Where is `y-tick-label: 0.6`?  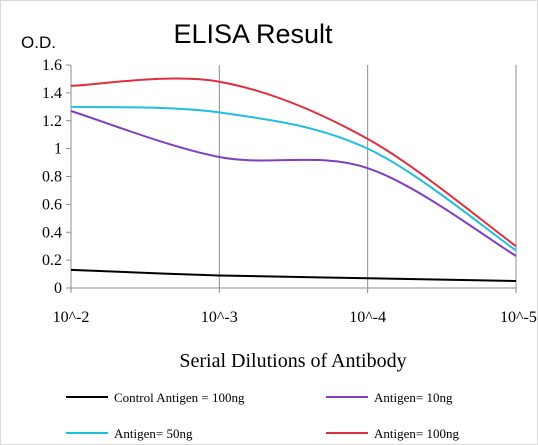 y-tick-label: 0.6 is located at coordinates (52, 204).